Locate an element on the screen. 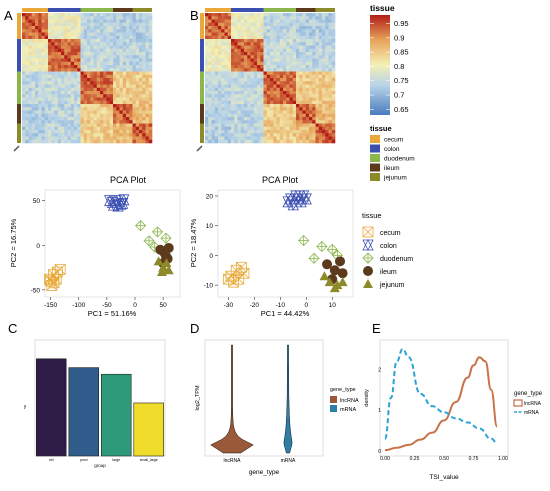  tissue-key-label: cecum is located at coordinates (393, 140).